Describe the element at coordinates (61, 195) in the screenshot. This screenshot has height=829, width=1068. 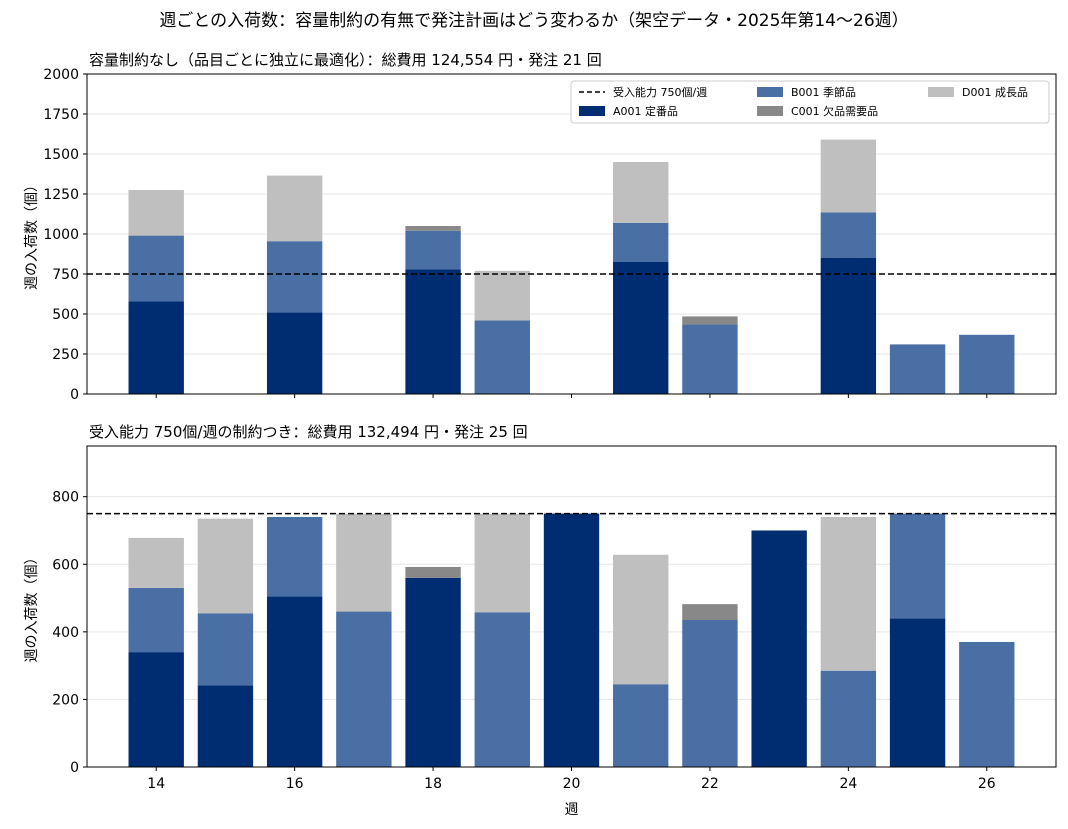
I see `y-tick-label: 1250` at that location.